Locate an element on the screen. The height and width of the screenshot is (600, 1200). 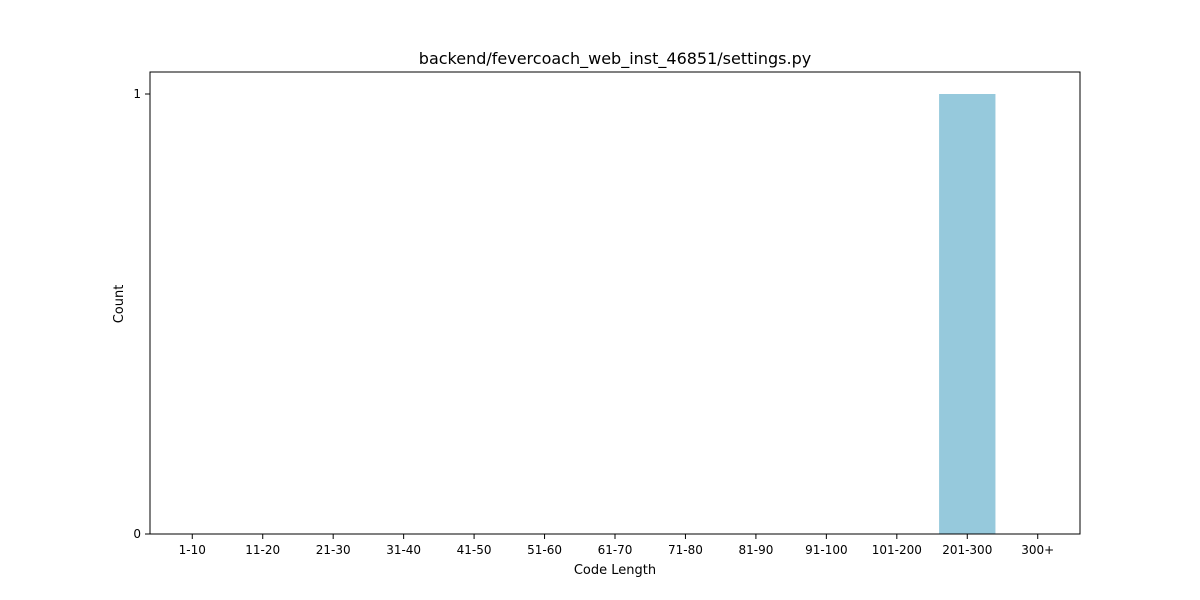
x-tick-label: 61-70 is located at coordinates (615, 550).